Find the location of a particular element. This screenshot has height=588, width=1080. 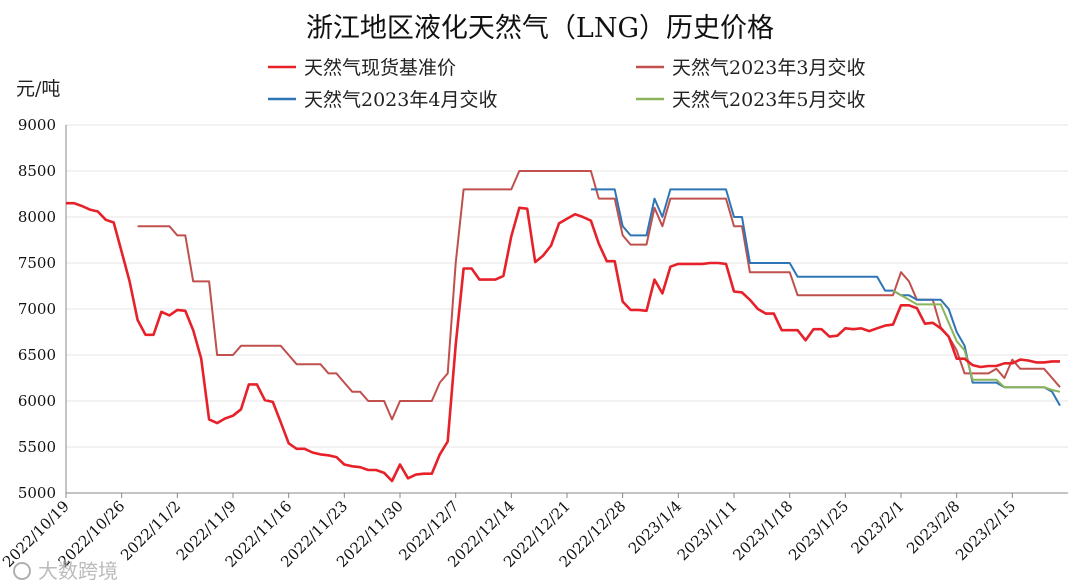

watermark-text: 大数跨境 is located at coordinates (78, 571).